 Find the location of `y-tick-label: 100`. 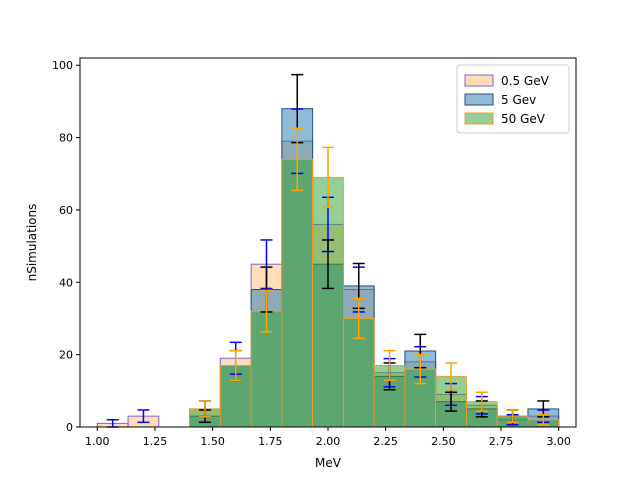

y-tick-label: 100 is located at coordinates (62, 65).